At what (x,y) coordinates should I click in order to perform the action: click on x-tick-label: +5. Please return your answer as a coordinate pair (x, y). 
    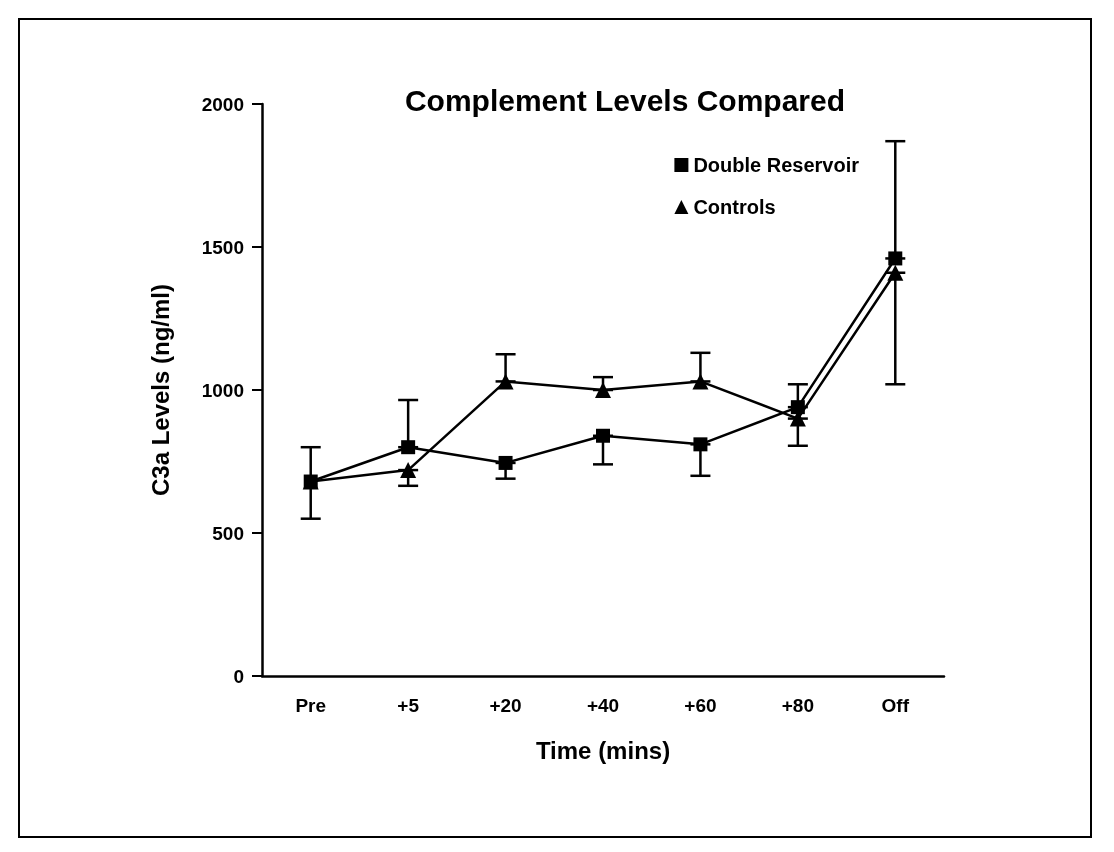
    Looking at the image, I should click on (408, 705).